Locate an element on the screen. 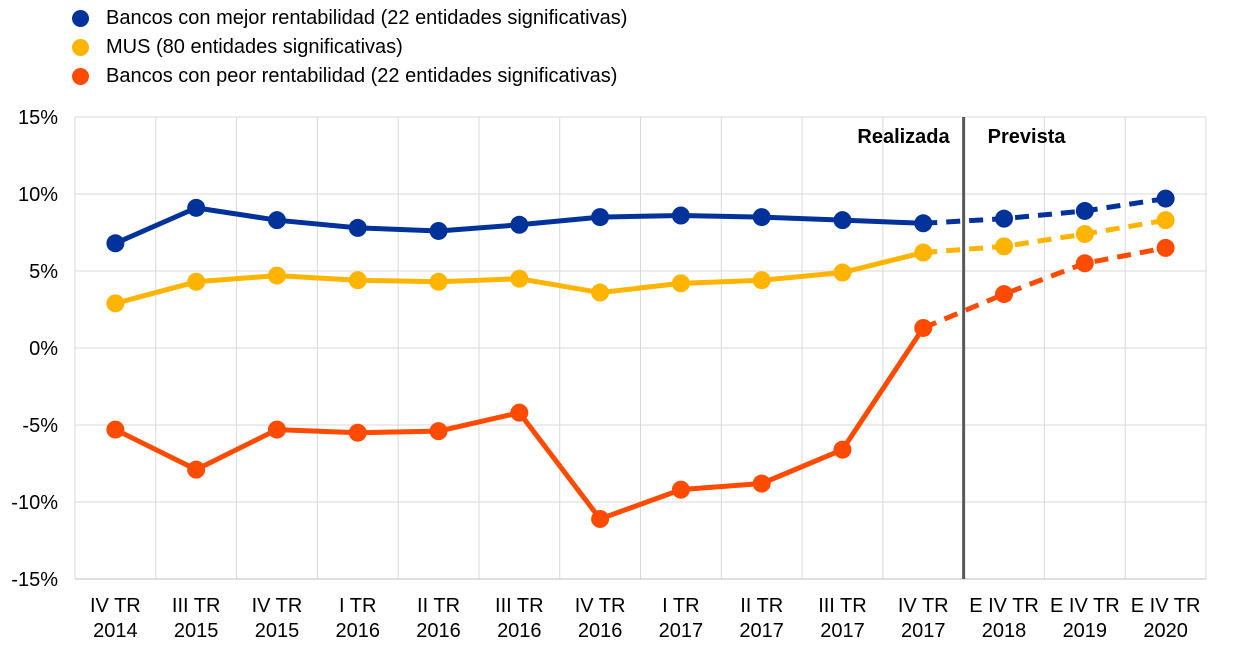 The image size is (1240, 652). legend-marker-mus is located at coordinates (80, 47).